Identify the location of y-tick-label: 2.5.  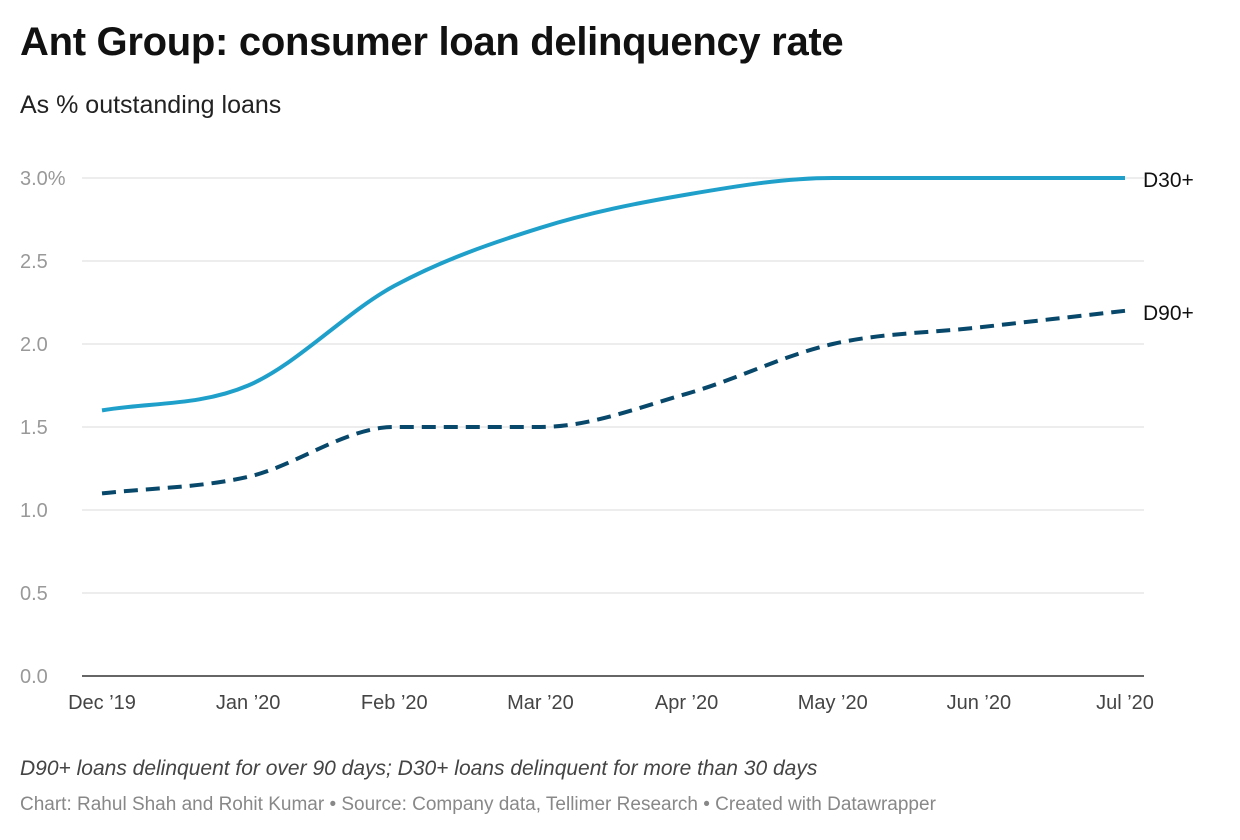
(34, 262).